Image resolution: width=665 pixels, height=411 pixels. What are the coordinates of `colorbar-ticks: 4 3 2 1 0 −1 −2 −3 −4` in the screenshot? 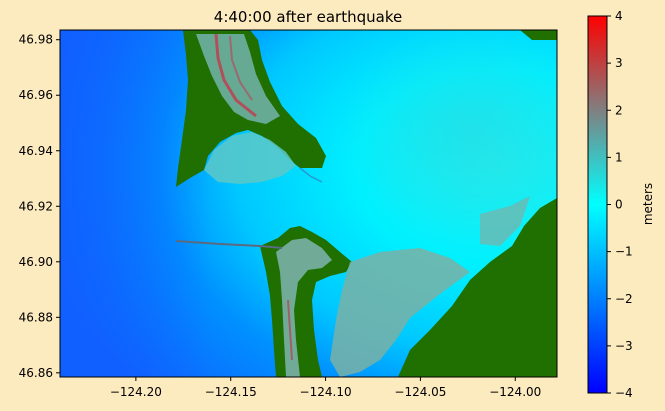 It's located at (620, 204).